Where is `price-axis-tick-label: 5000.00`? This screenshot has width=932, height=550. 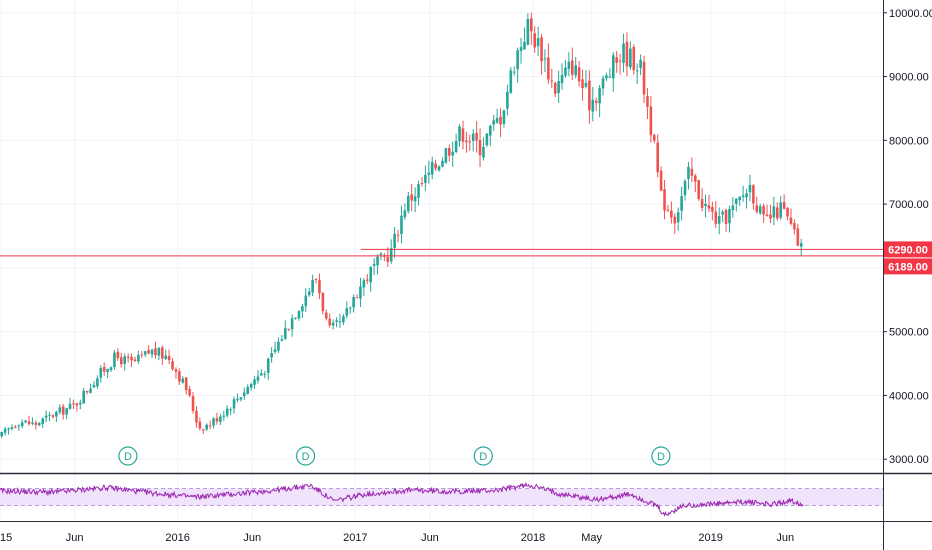 price-axis-tick-label: 5000.00 is located at coordinates (909, 333).